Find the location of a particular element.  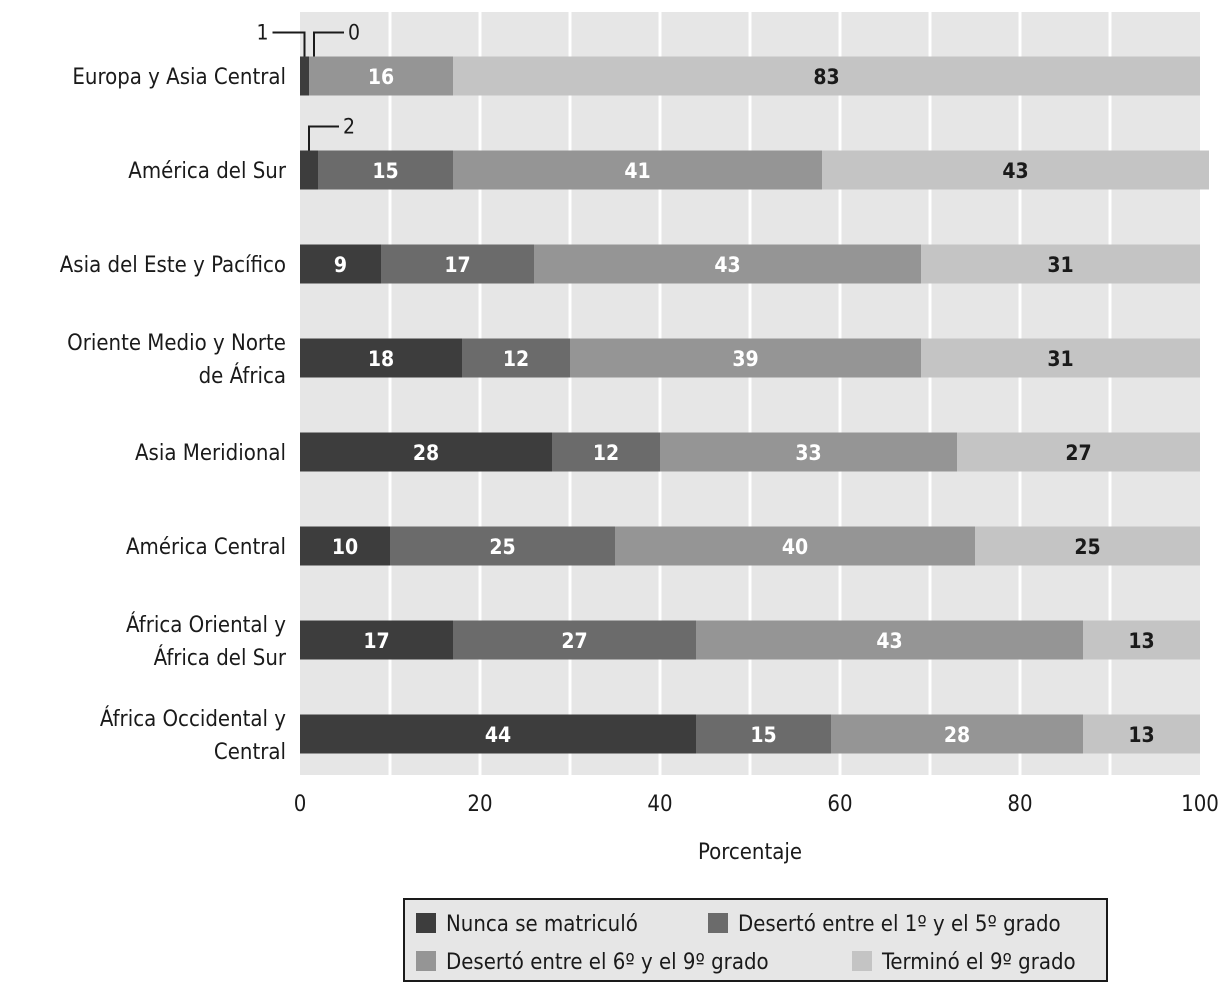

callouts: 1 0 2 is located at coordinates (308, 86).